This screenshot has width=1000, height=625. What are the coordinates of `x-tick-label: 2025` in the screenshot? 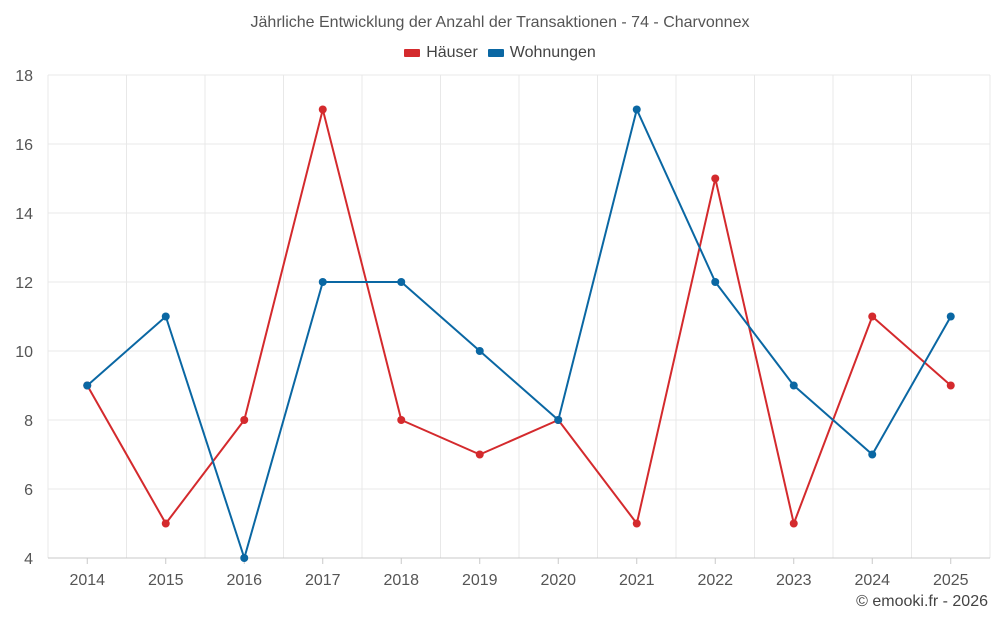 It's located at (951, 580).